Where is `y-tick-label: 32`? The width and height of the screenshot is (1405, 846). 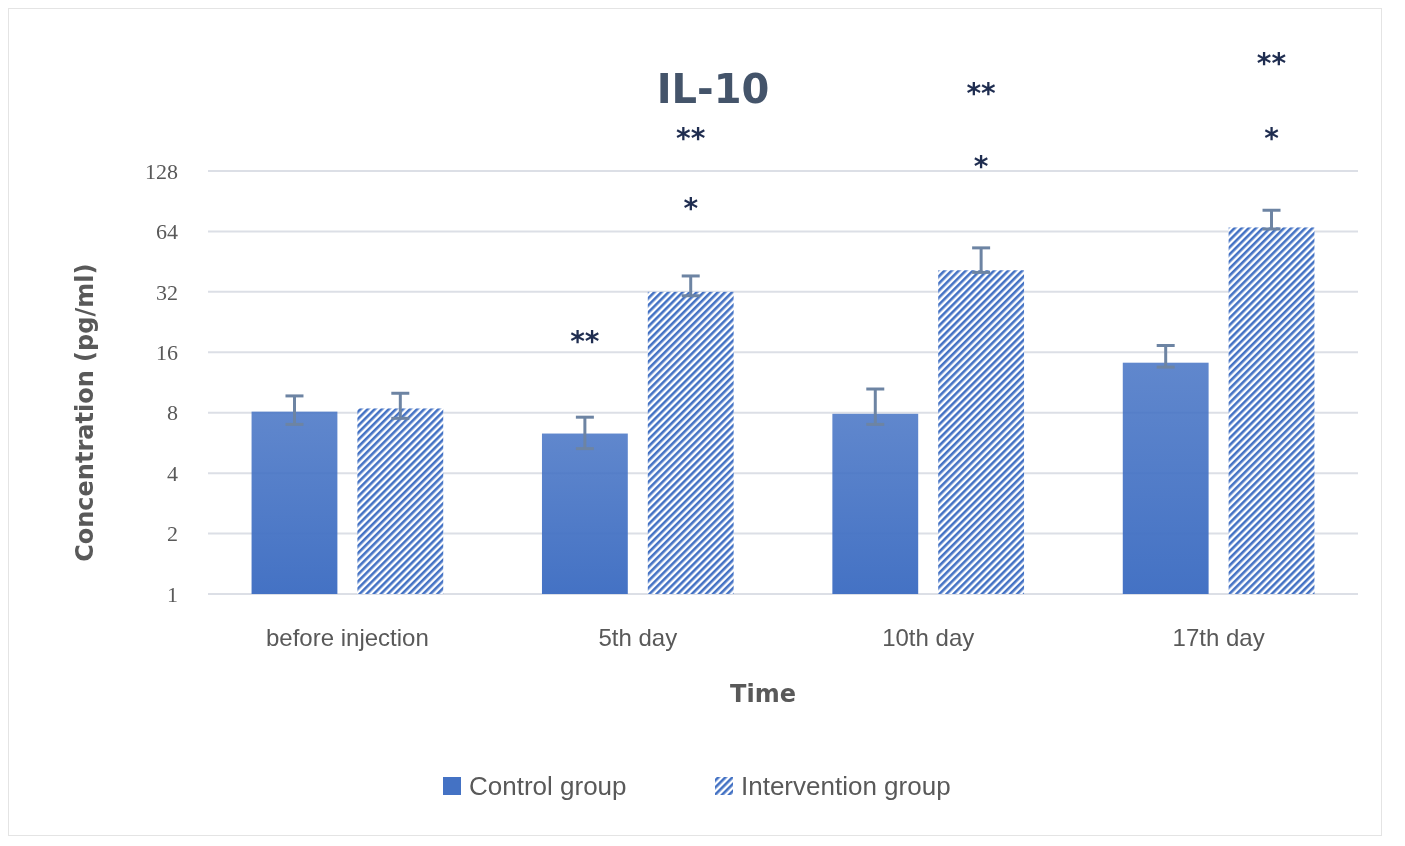
y-tick-label: 32 is located at coordinates (167, 292).